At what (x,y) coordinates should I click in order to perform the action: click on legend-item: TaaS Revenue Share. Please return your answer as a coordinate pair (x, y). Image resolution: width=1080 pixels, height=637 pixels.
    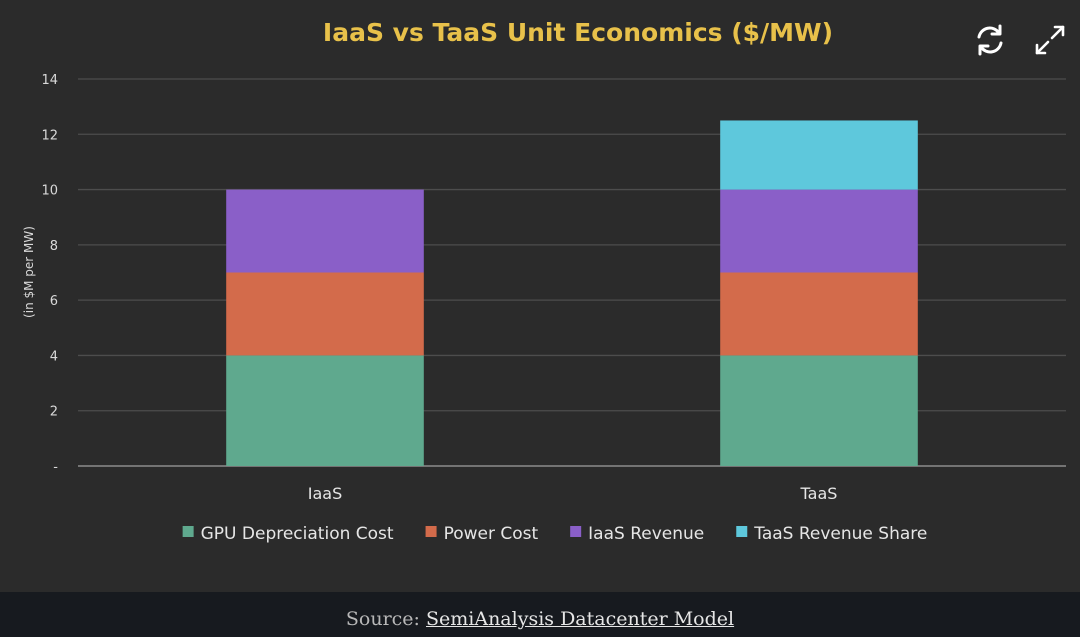
    Looking at the image, I should click on (831, 534).